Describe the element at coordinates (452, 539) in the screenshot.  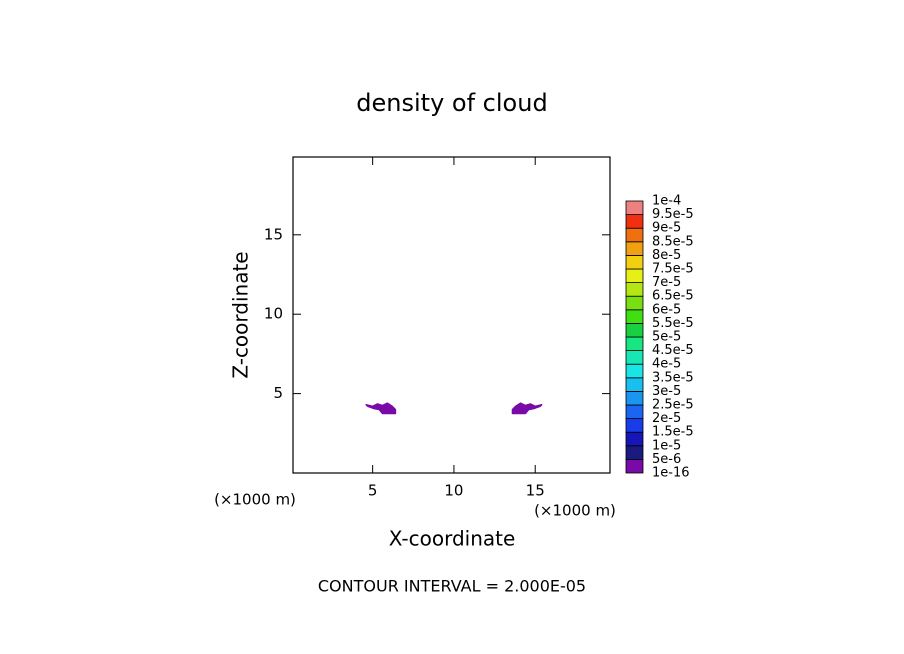
I see `x-axis-label: X-coordinate` at that location.